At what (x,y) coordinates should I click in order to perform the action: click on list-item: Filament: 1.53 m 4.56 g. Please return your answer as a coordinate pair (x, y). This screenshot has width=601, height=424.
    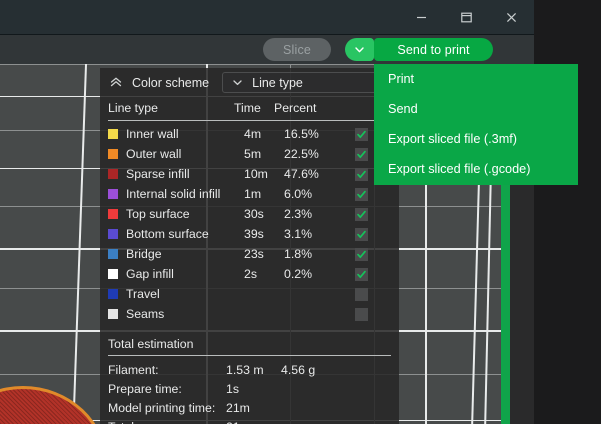
    Looking at the image, I should click on (249, 369).